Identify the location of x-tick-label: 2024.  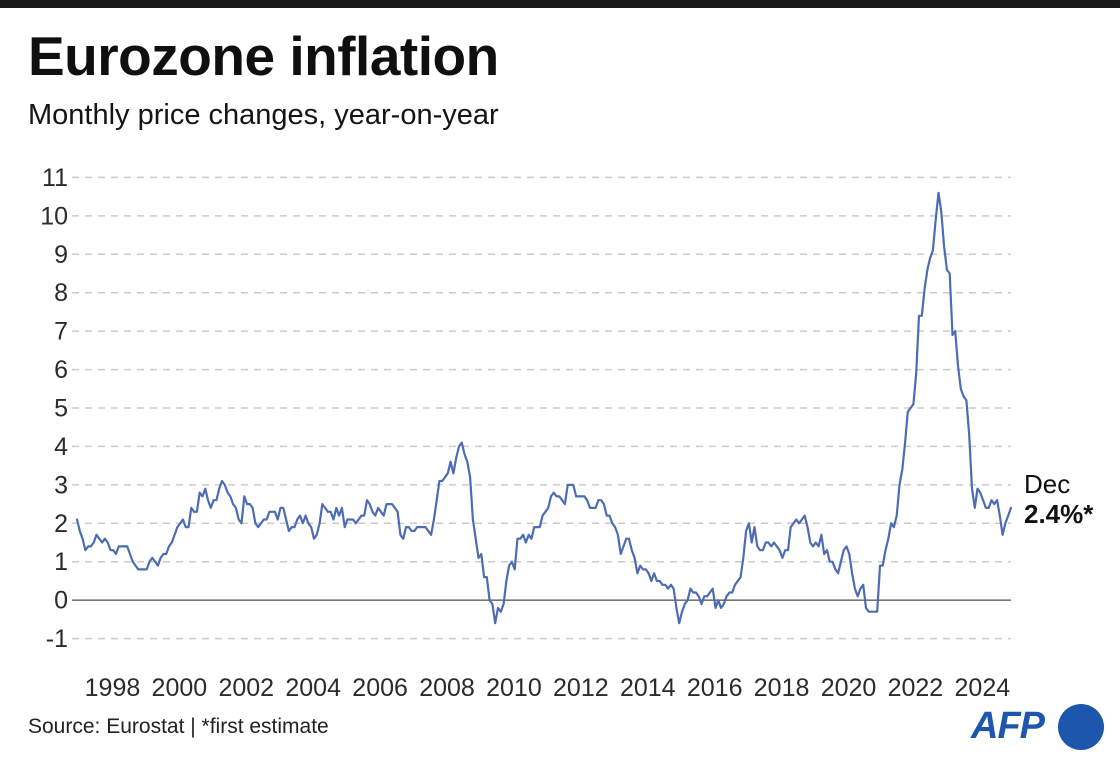
(983, 688).